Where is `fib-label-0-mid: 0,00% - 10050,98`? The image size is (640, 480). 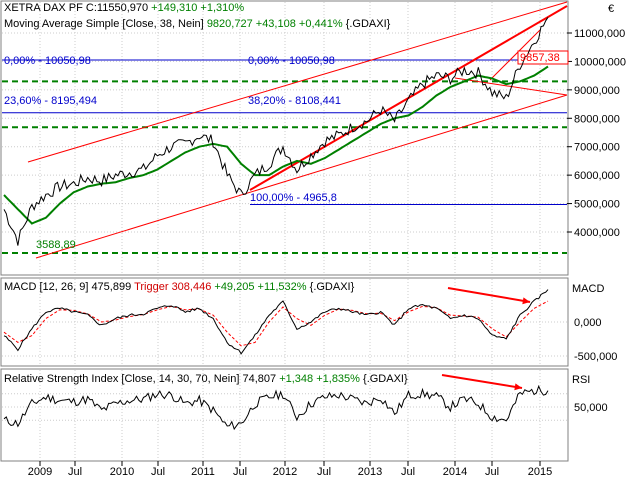
fib-label-0-mid: 0,00% - 10050,98 is located at coordinates (291, 61).